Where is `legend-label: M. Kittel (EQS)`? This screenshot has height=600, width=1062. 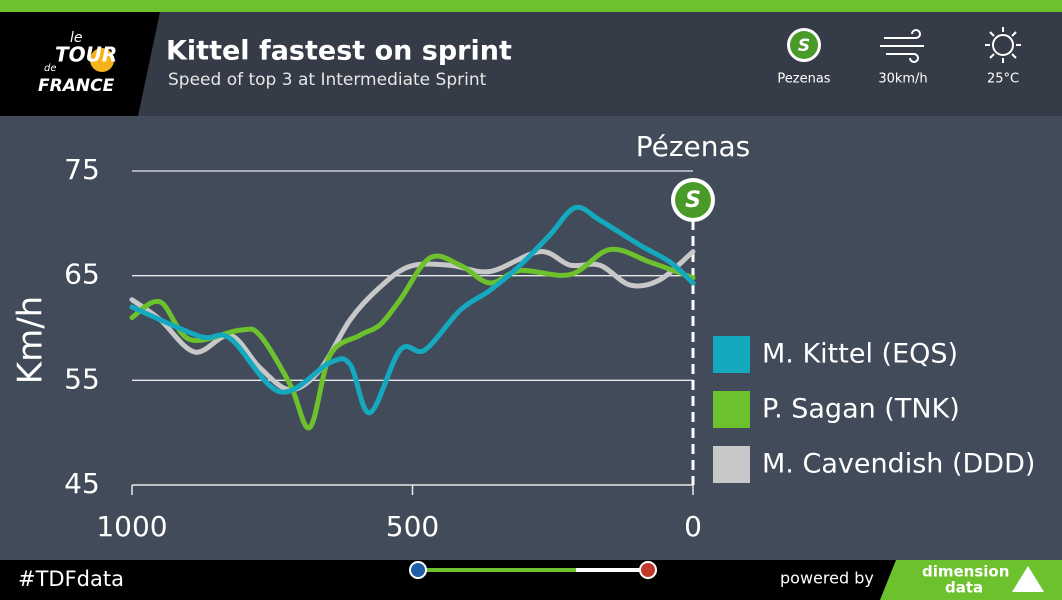
legend-label: M. Kittel (EQS) is located at coordinates (860, 354).